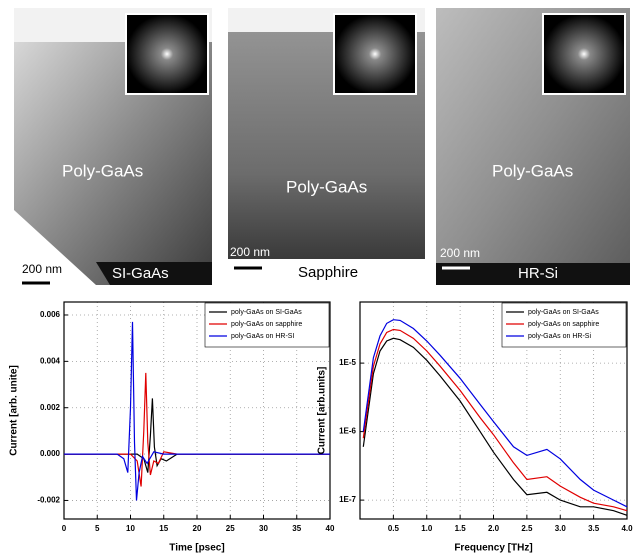 The width and height of the screenshot is (634, 559). I want to click on y-tick-label: 0.006, so click(50, 314).